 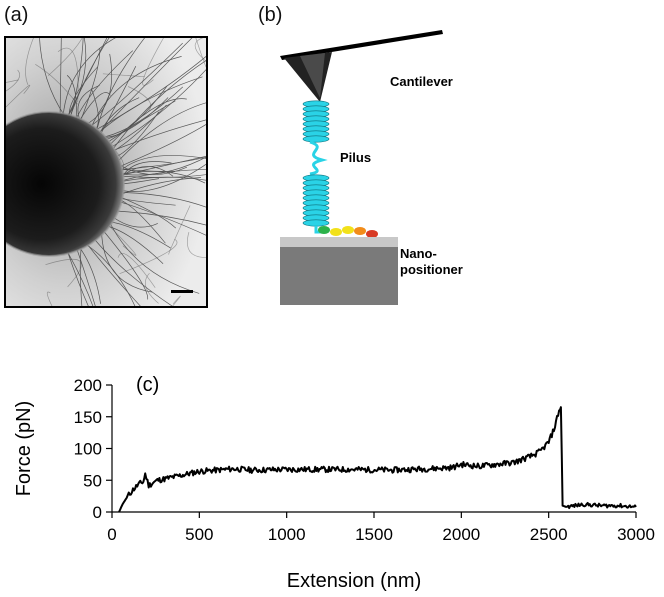 I want to click on nanopositioner-label-line2: positioner, so click(x=431, y=269).